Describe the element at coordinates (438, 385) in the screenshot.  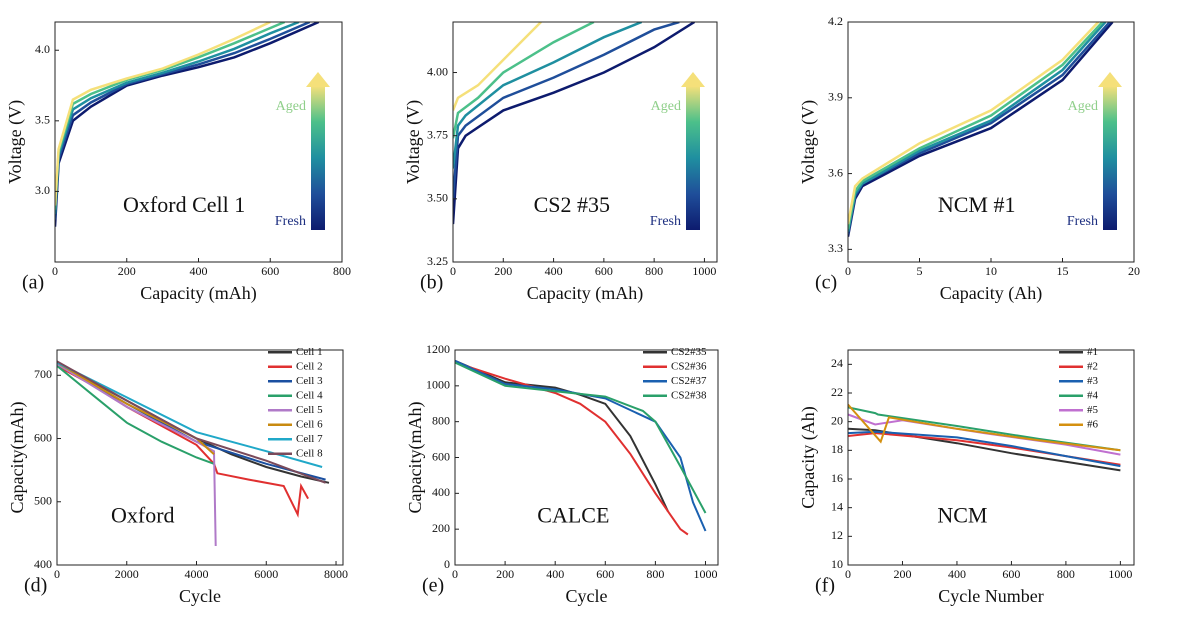
I see `y-tick-label: 1000` at that location.